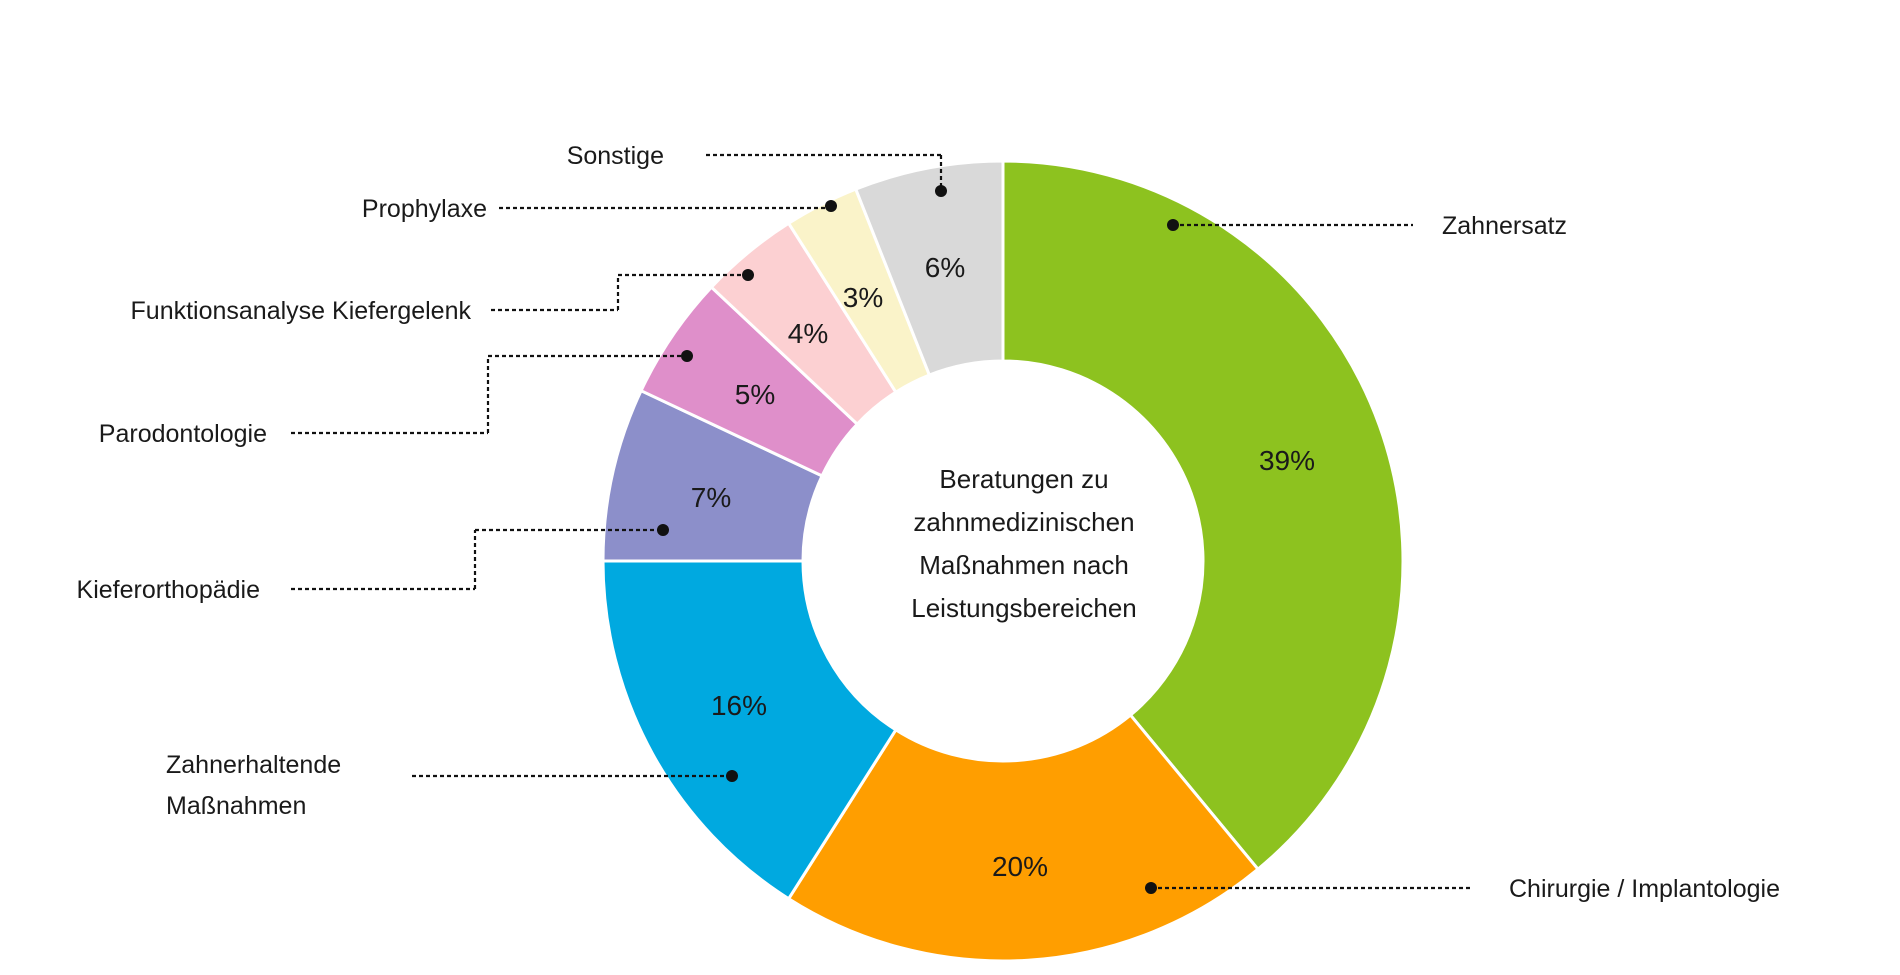 This screenshot has height=975, width=1900. Describe the element at coordinates (711, 497) in the screenshot. I see `value-label: 7%` at that location.